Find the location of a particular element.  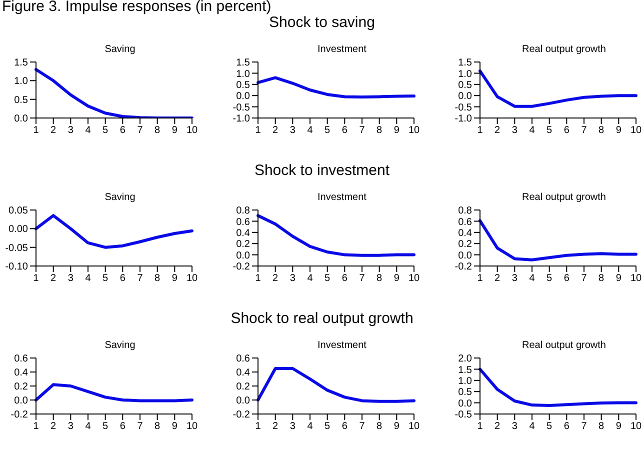

chart-title: Saving is located at coordinates (120, 197).